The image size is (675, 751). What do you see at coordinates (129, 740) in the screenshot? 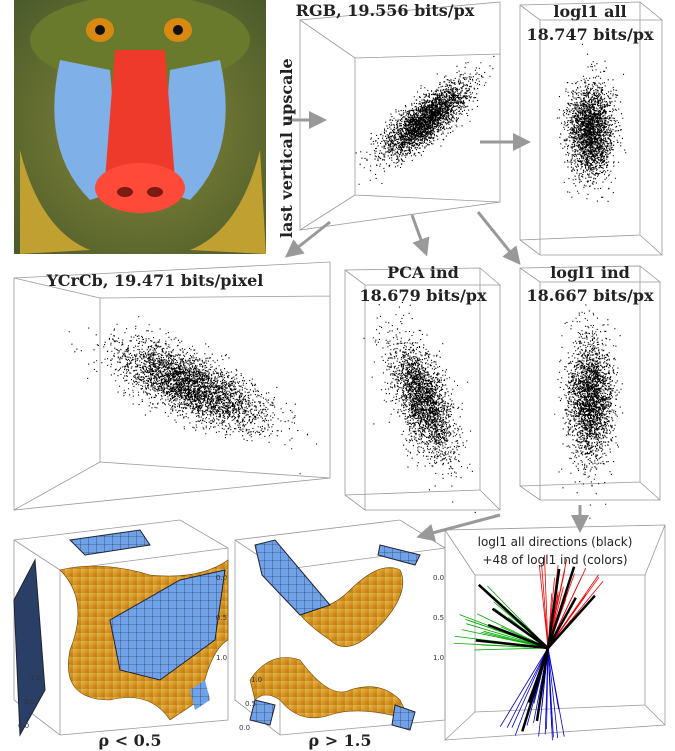
I see `cube-low-caption: ρ < 0.5` at bounding box center [129, 740].